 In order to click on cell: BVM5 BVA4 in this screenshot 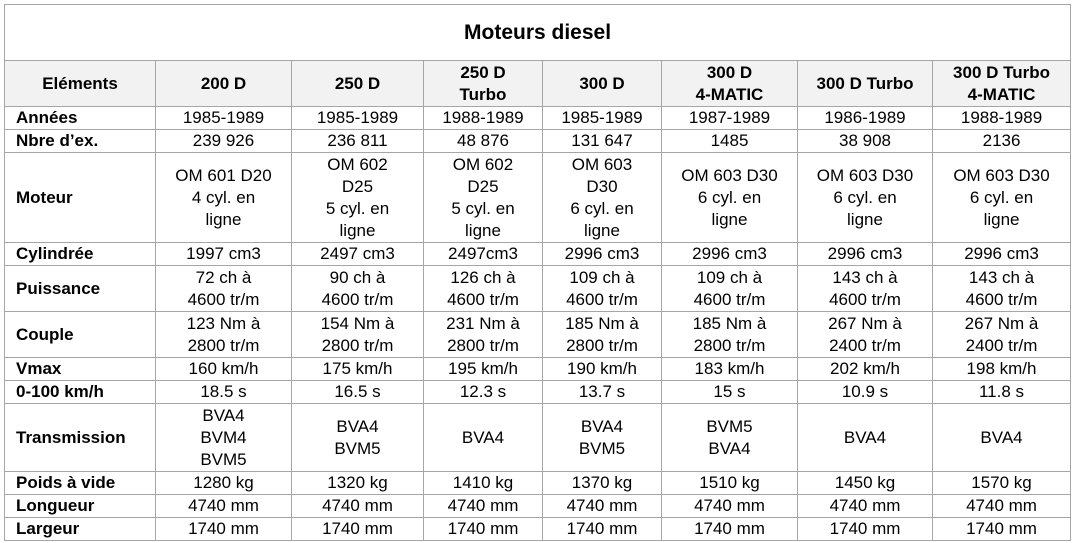, I will do `click(729, 437)`.